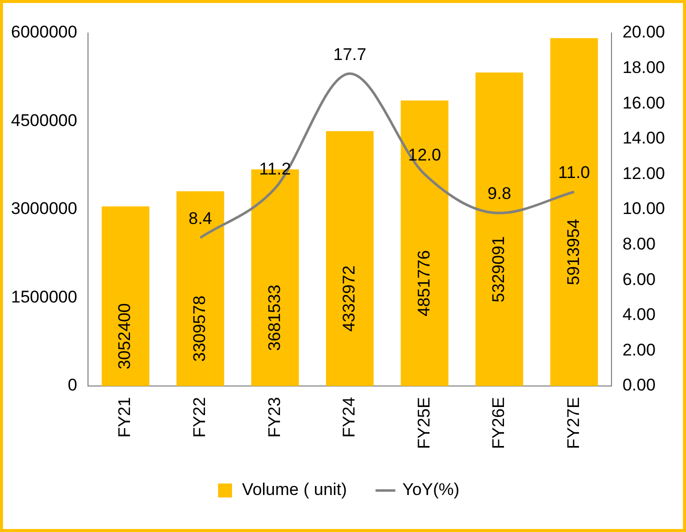  Describe the element at coordinates (44, 120) in the screenshot. I see `y-tick-label: 4500000` at that location.